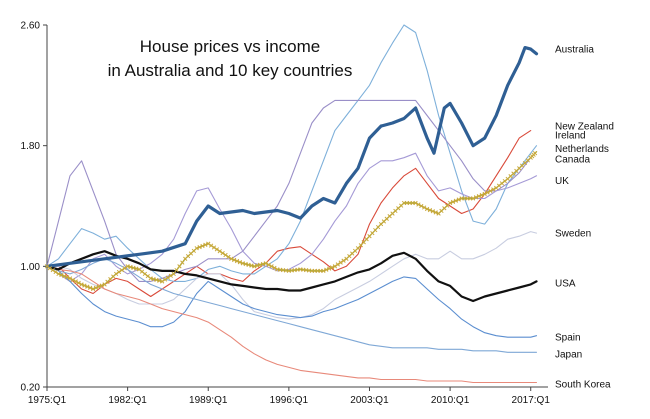  I want to click on series-line-usa, so click(291, 276).